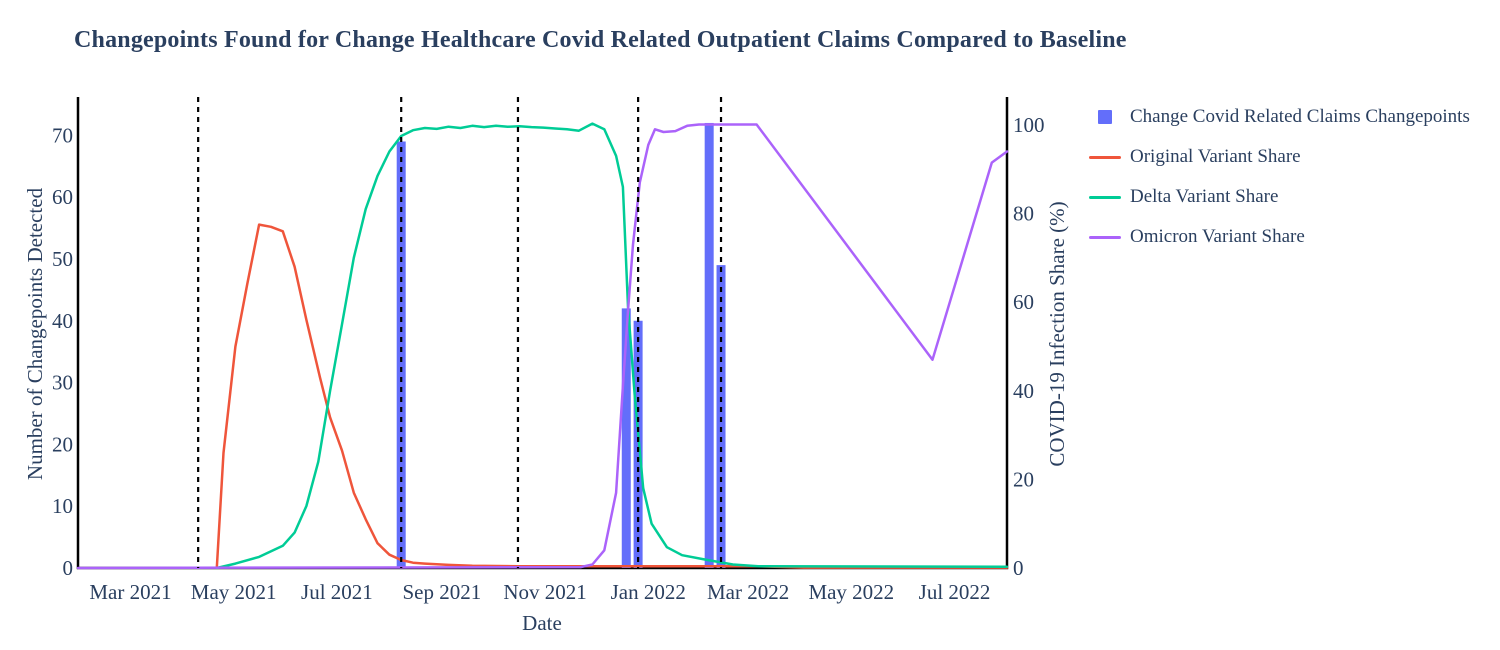  I want to click on x-tick-label: Jul 2022, so click(955, 592).